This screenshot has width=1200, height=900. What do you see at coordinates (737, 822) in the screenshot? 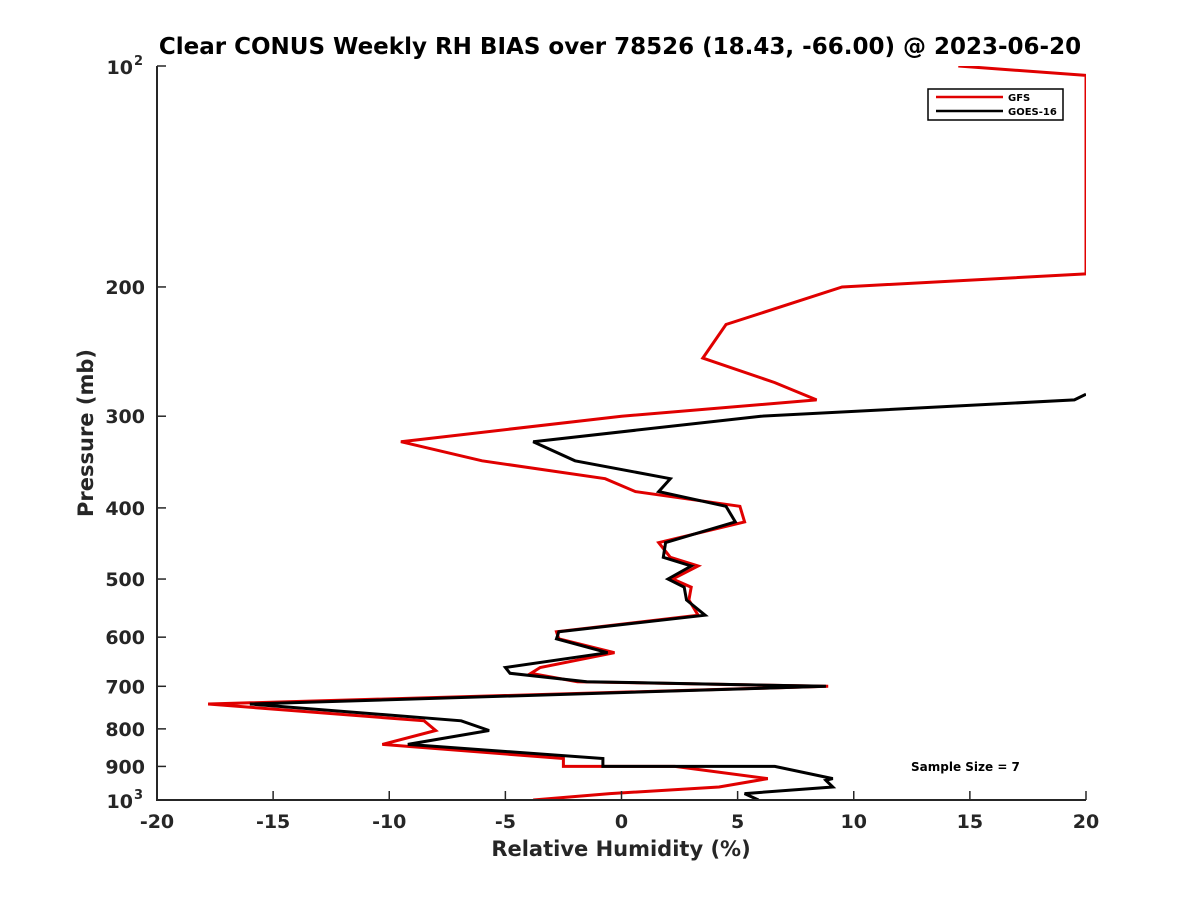
I see `x-tick-label: 5` at bounding box center [737, 822].